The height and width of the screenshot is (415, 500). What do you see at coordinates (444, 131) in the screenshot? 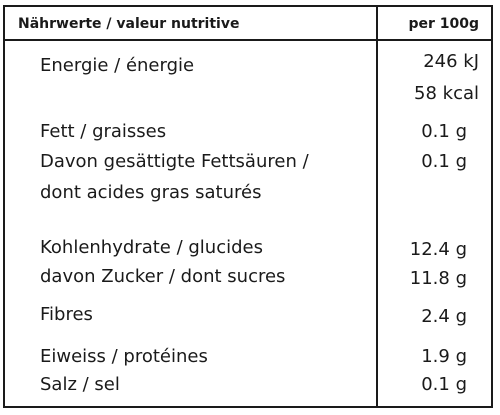
I see `row-fat-value: 0.1 g` at bounding box center [444, 131].